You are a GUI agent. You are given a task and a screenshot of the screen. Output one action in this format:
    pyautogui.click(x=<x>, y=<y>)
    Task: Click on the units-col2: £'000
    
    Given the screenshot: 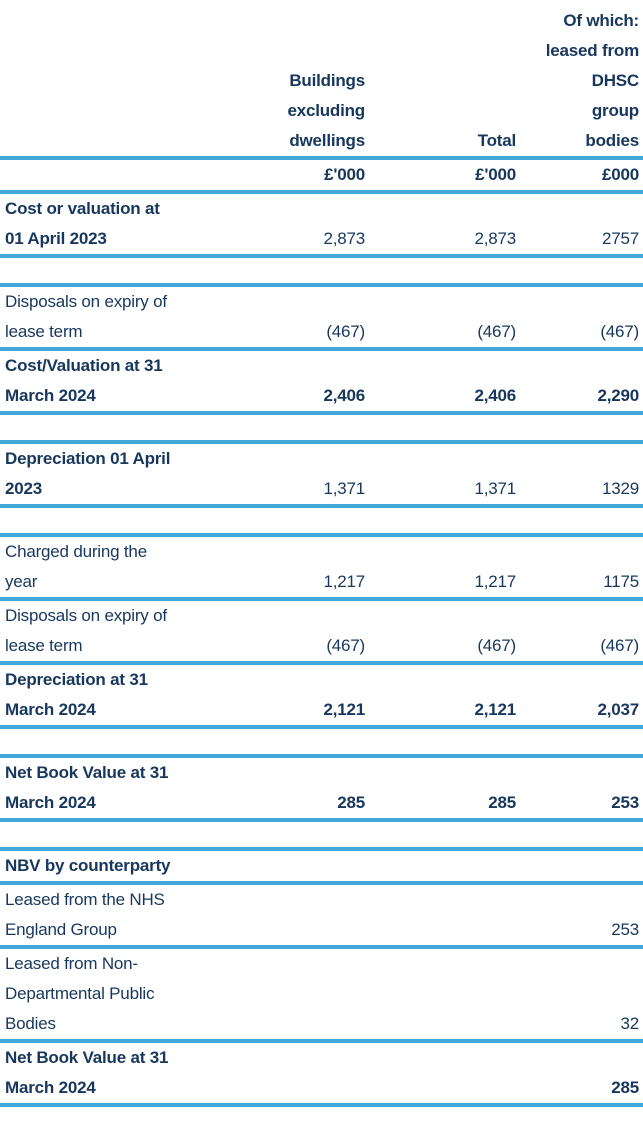 What is the action you would take?
    pyautogui.click(x=344, y=174)
    